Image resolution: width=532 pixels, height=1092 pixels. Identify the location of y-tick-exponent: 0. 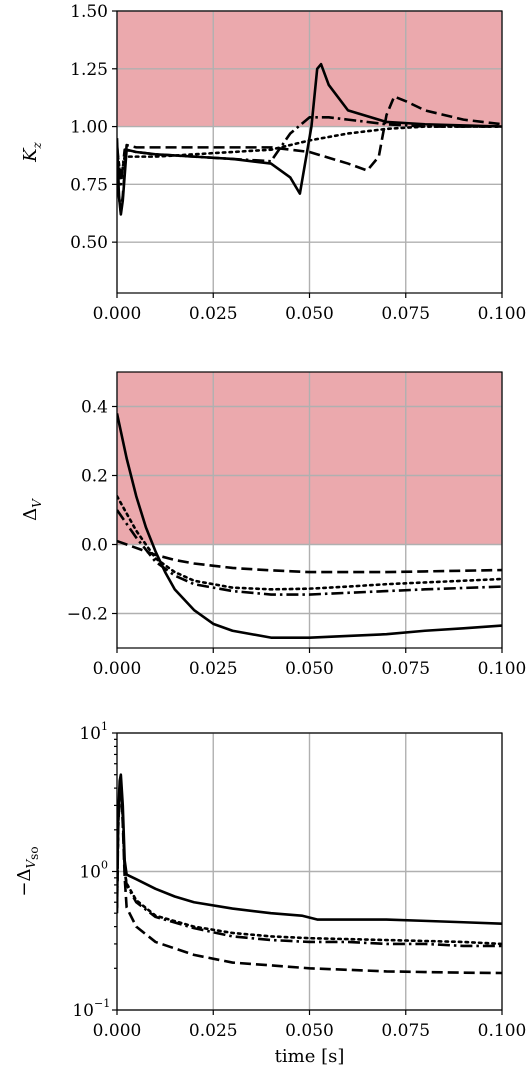
(104, 865).